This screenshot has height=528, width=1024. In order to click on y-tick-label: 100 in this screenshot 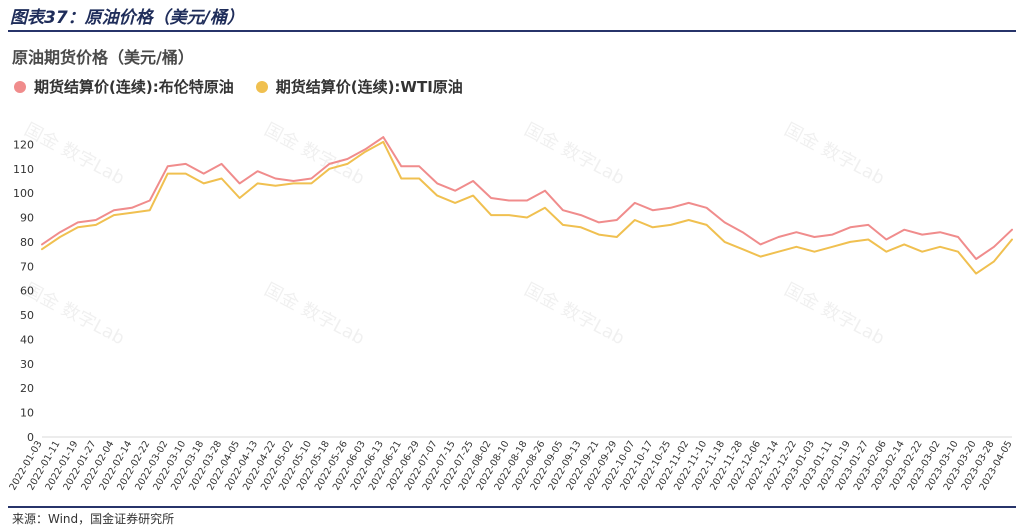, I will do `click(23, 193)`.